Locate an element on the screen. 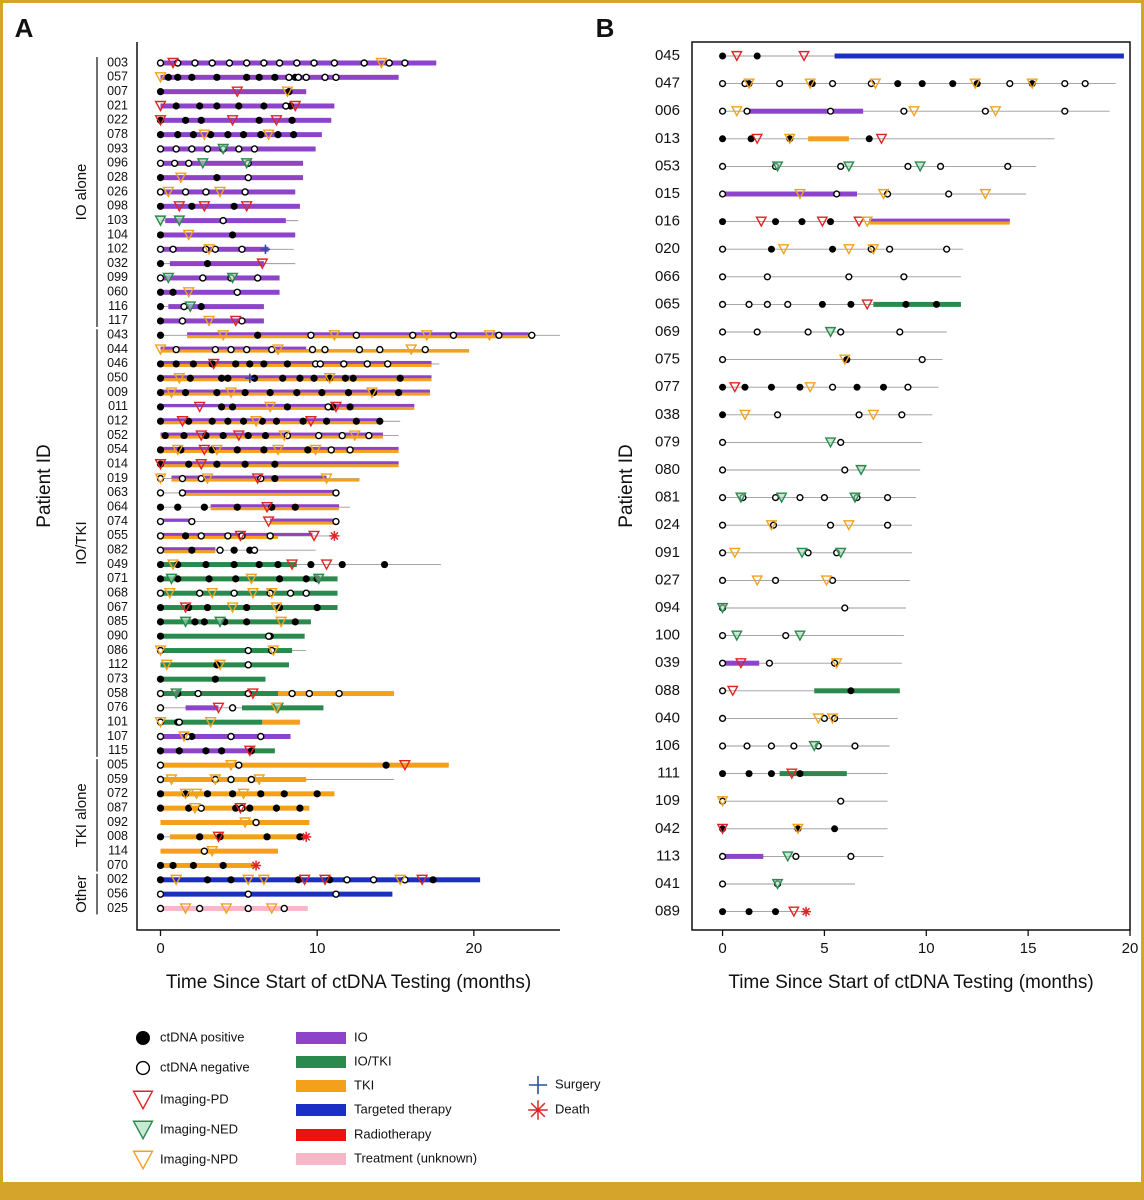 The height and width of the screenshot is (1200, 1144). patient-id: 114 is located at coordinates (118, 850).